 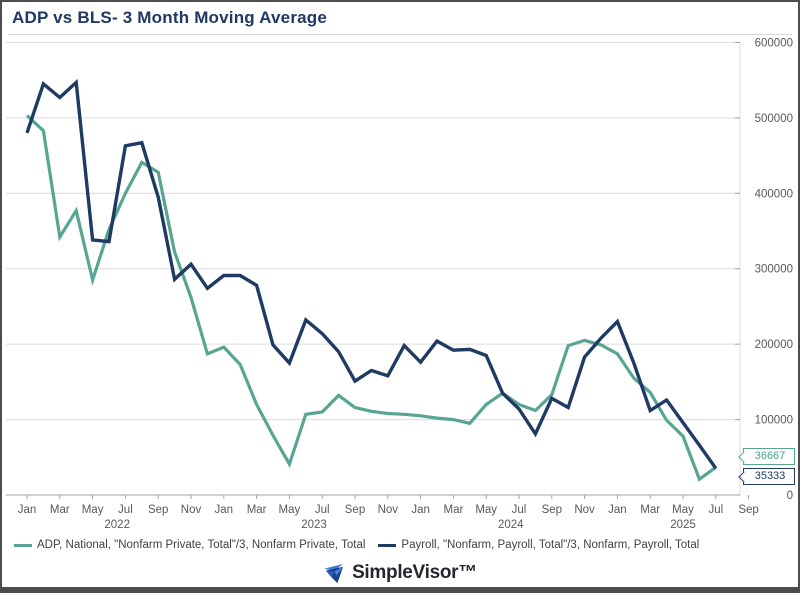 What do you see at coordinates (170, 17) in the screenshot?
I see `chart-title: ADP vs BLS- 3 Month Moving Average` at bounding box center [170, 17].